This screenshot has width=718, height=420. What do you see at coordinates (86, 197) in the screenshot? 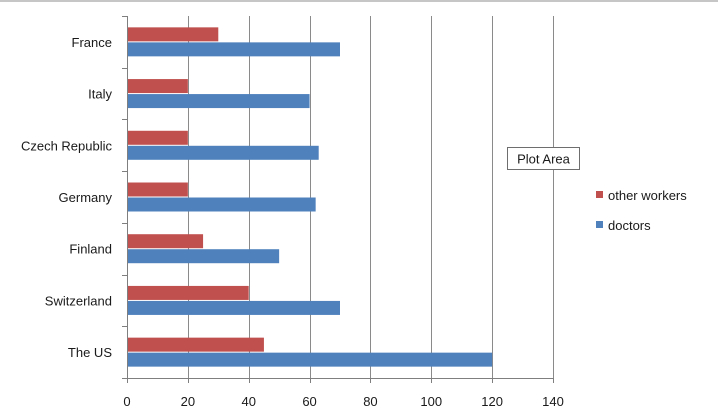
I see `category-label: Germany` at bounding box center [86, 197].